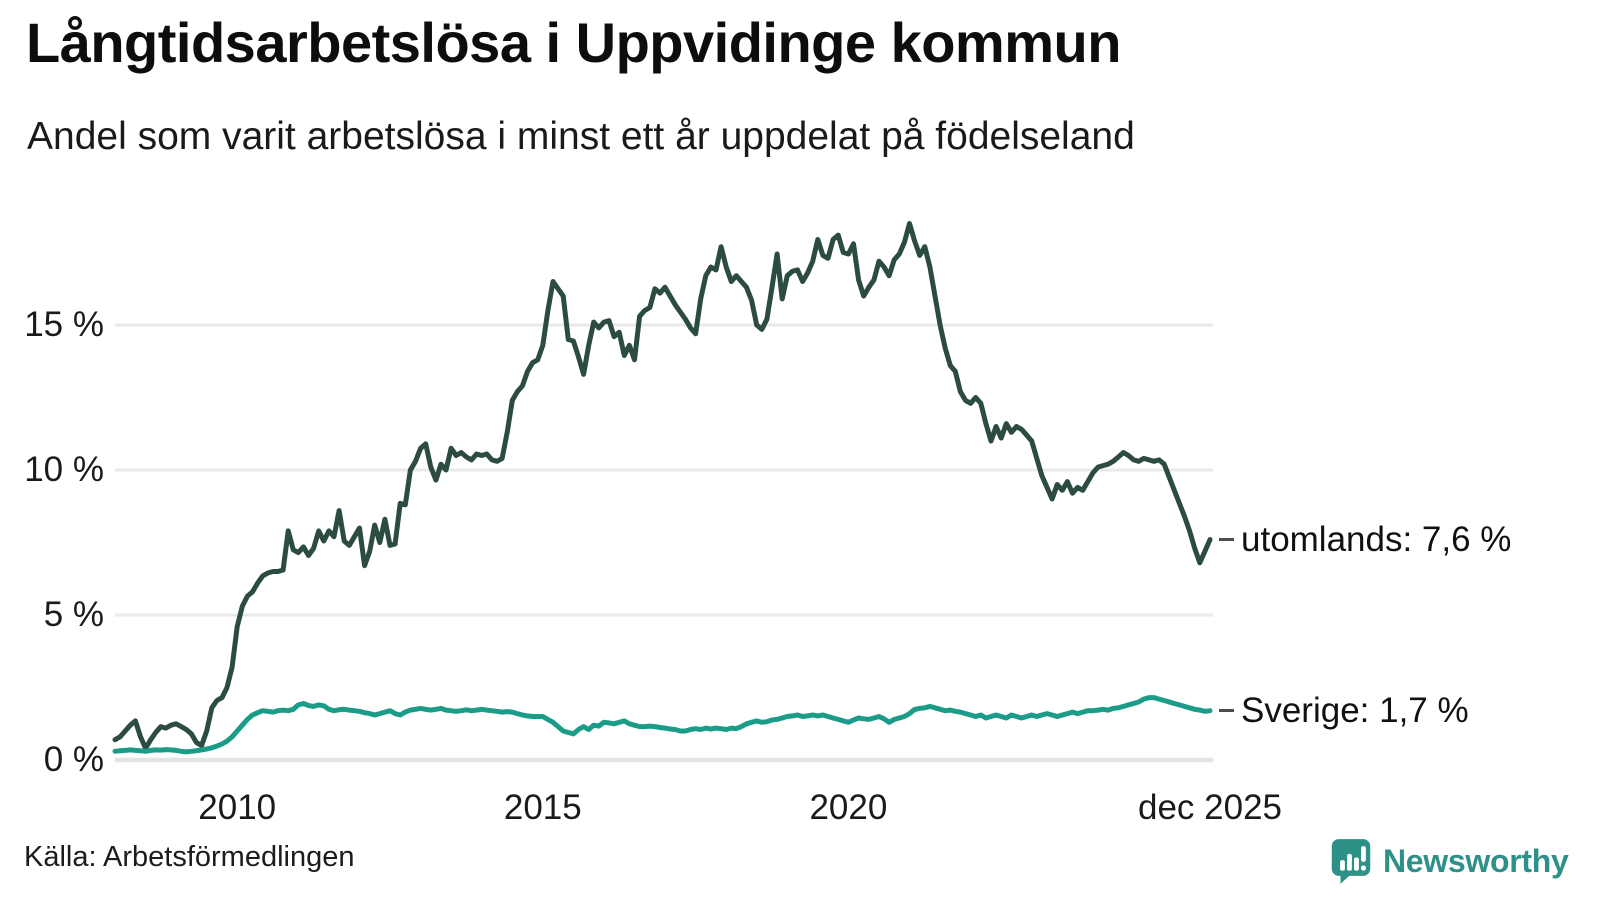 This screenshot has height=900, width=1600. What do you see at coordinates (73, 759) in the screenshot?
I see `y-tick-label: 0 %` at bounding box center [73, 759].